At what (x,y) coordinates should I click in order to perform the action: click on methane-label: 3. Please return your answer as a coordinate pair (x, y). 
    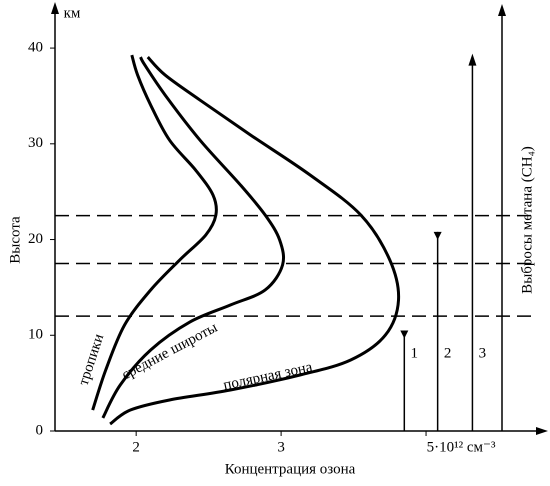
    Looking at the image, I should click on (483, 353).